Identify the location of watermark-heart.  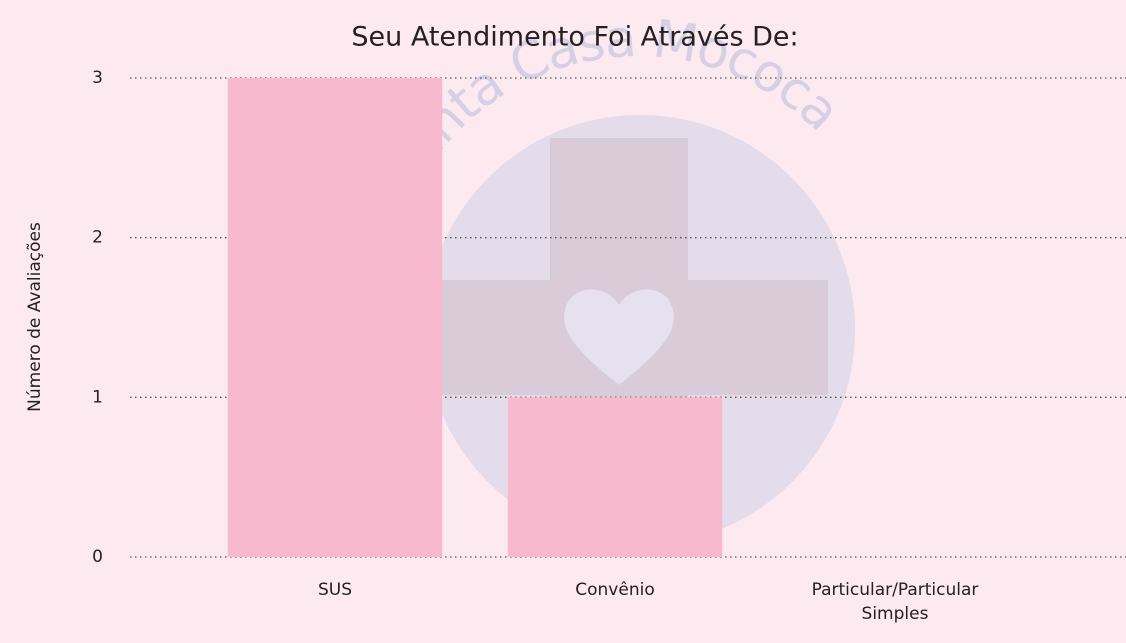
(619, 337).